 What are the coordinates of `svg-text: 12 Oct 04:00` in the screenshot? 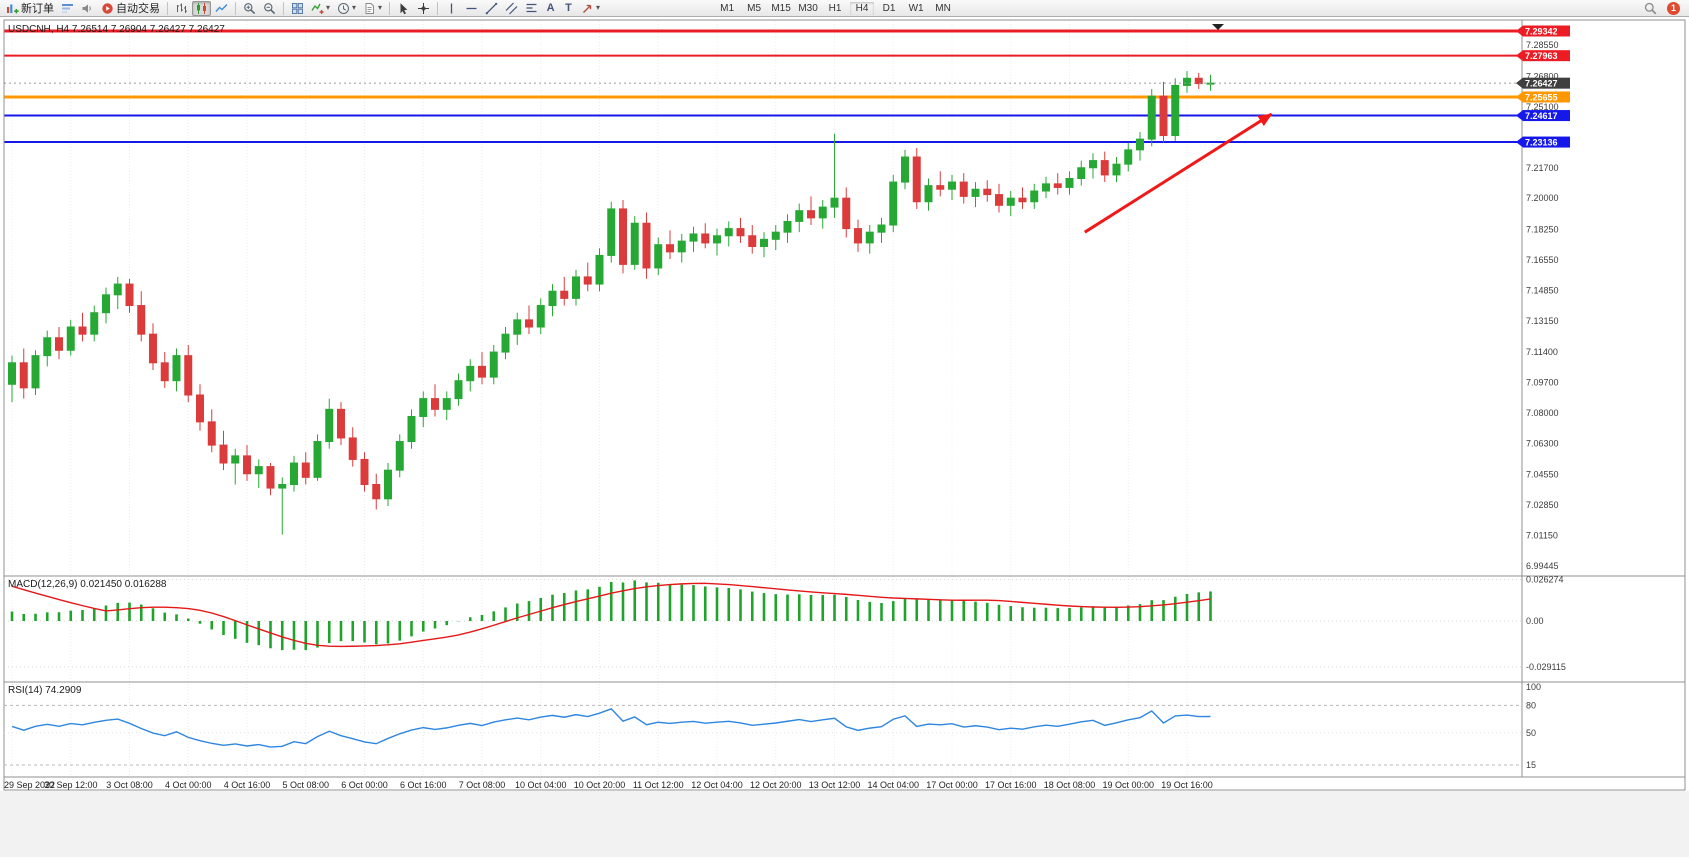 It's located at (717, 785).